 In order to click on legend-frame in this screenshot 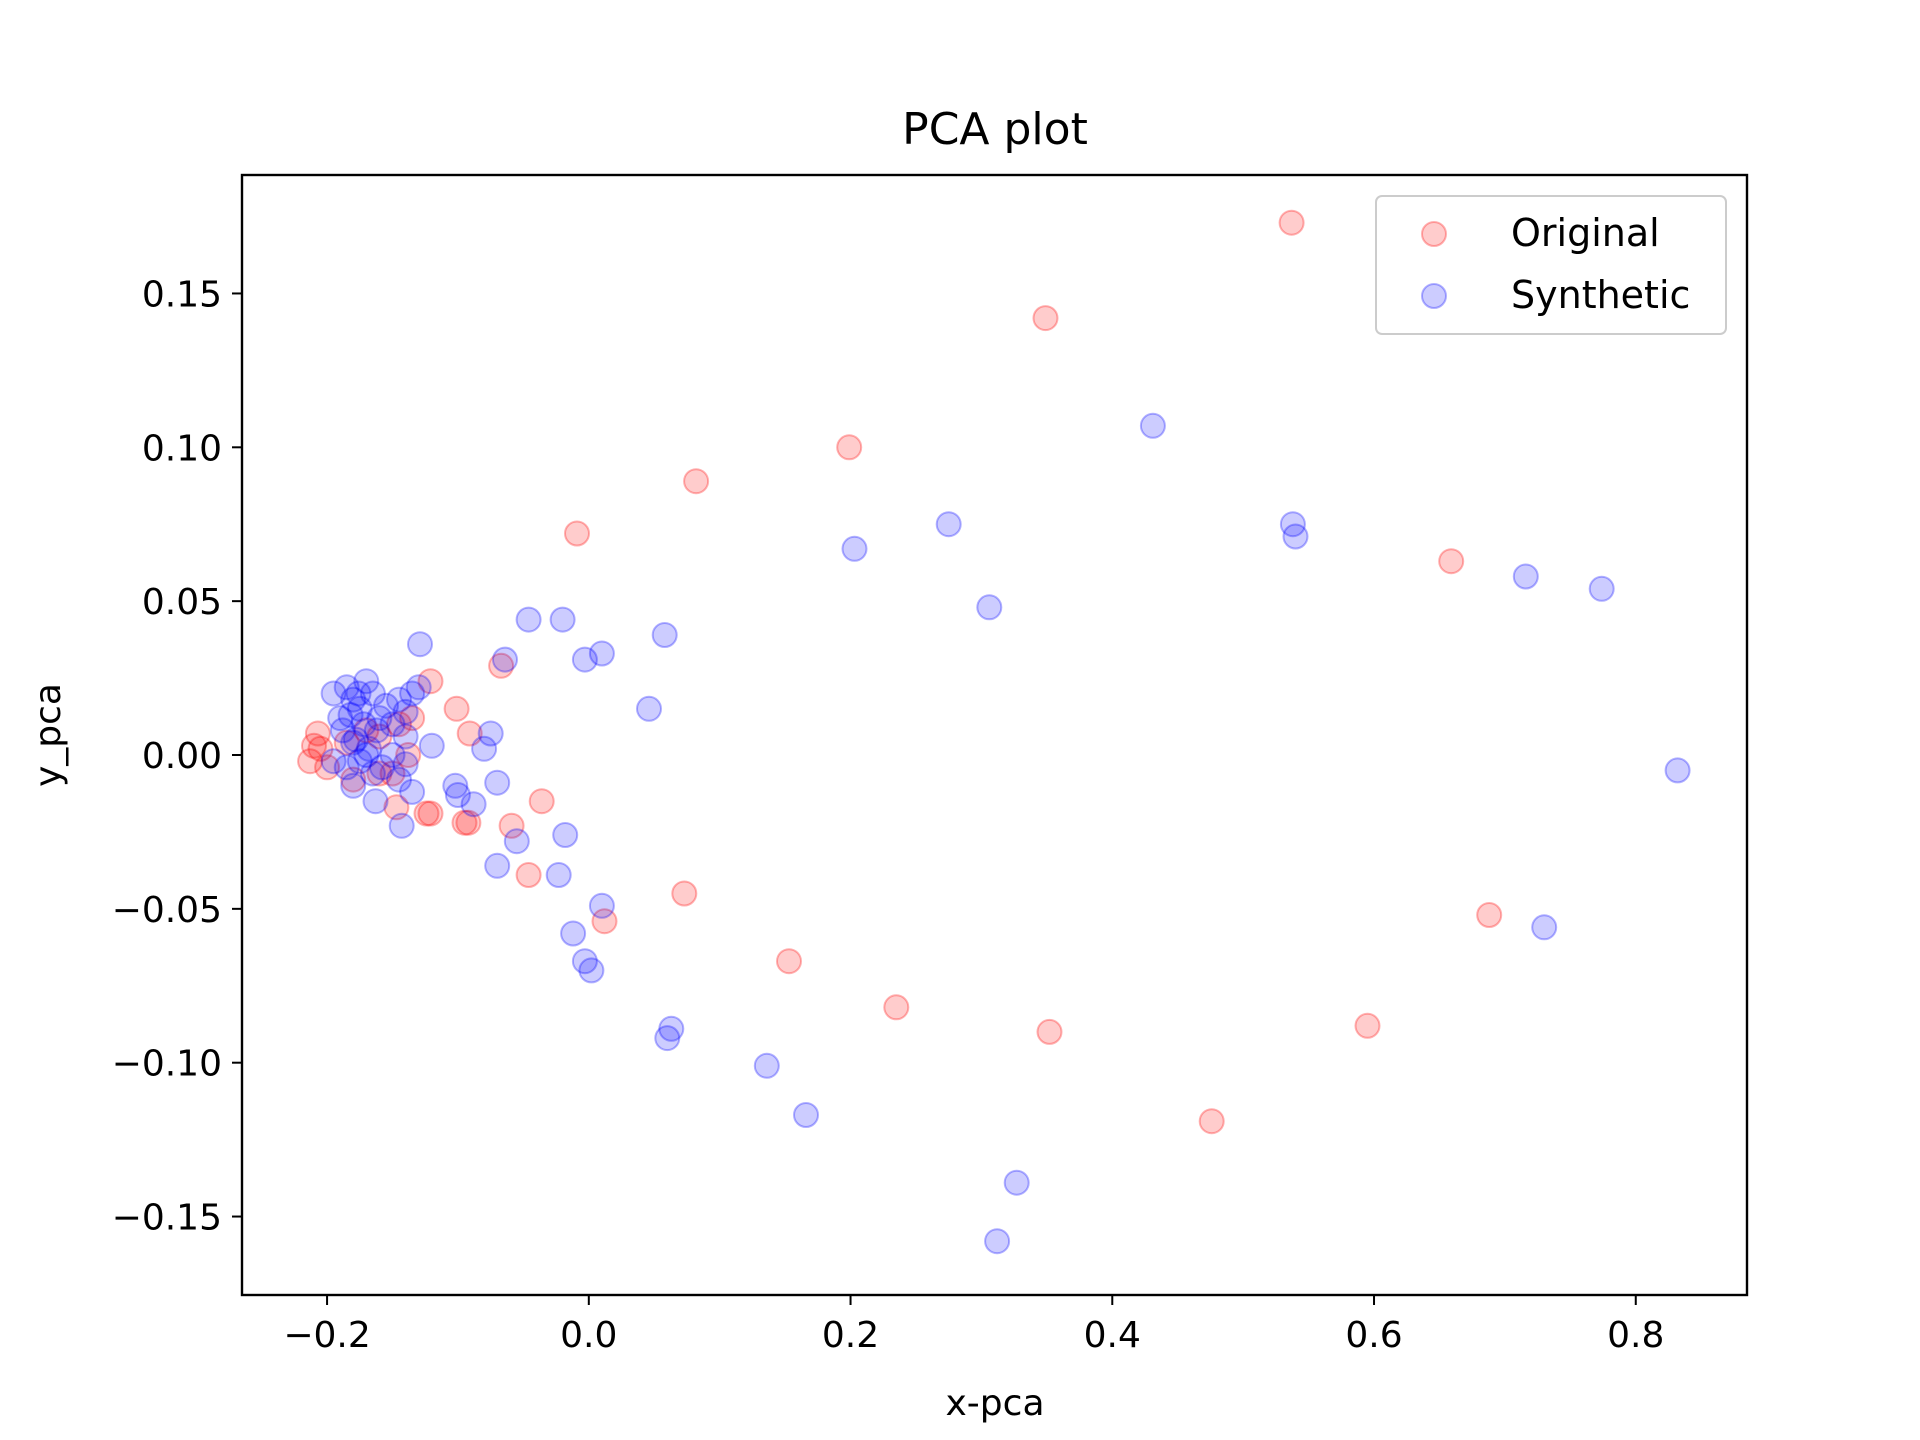, I will do `click(1551, 265)`.